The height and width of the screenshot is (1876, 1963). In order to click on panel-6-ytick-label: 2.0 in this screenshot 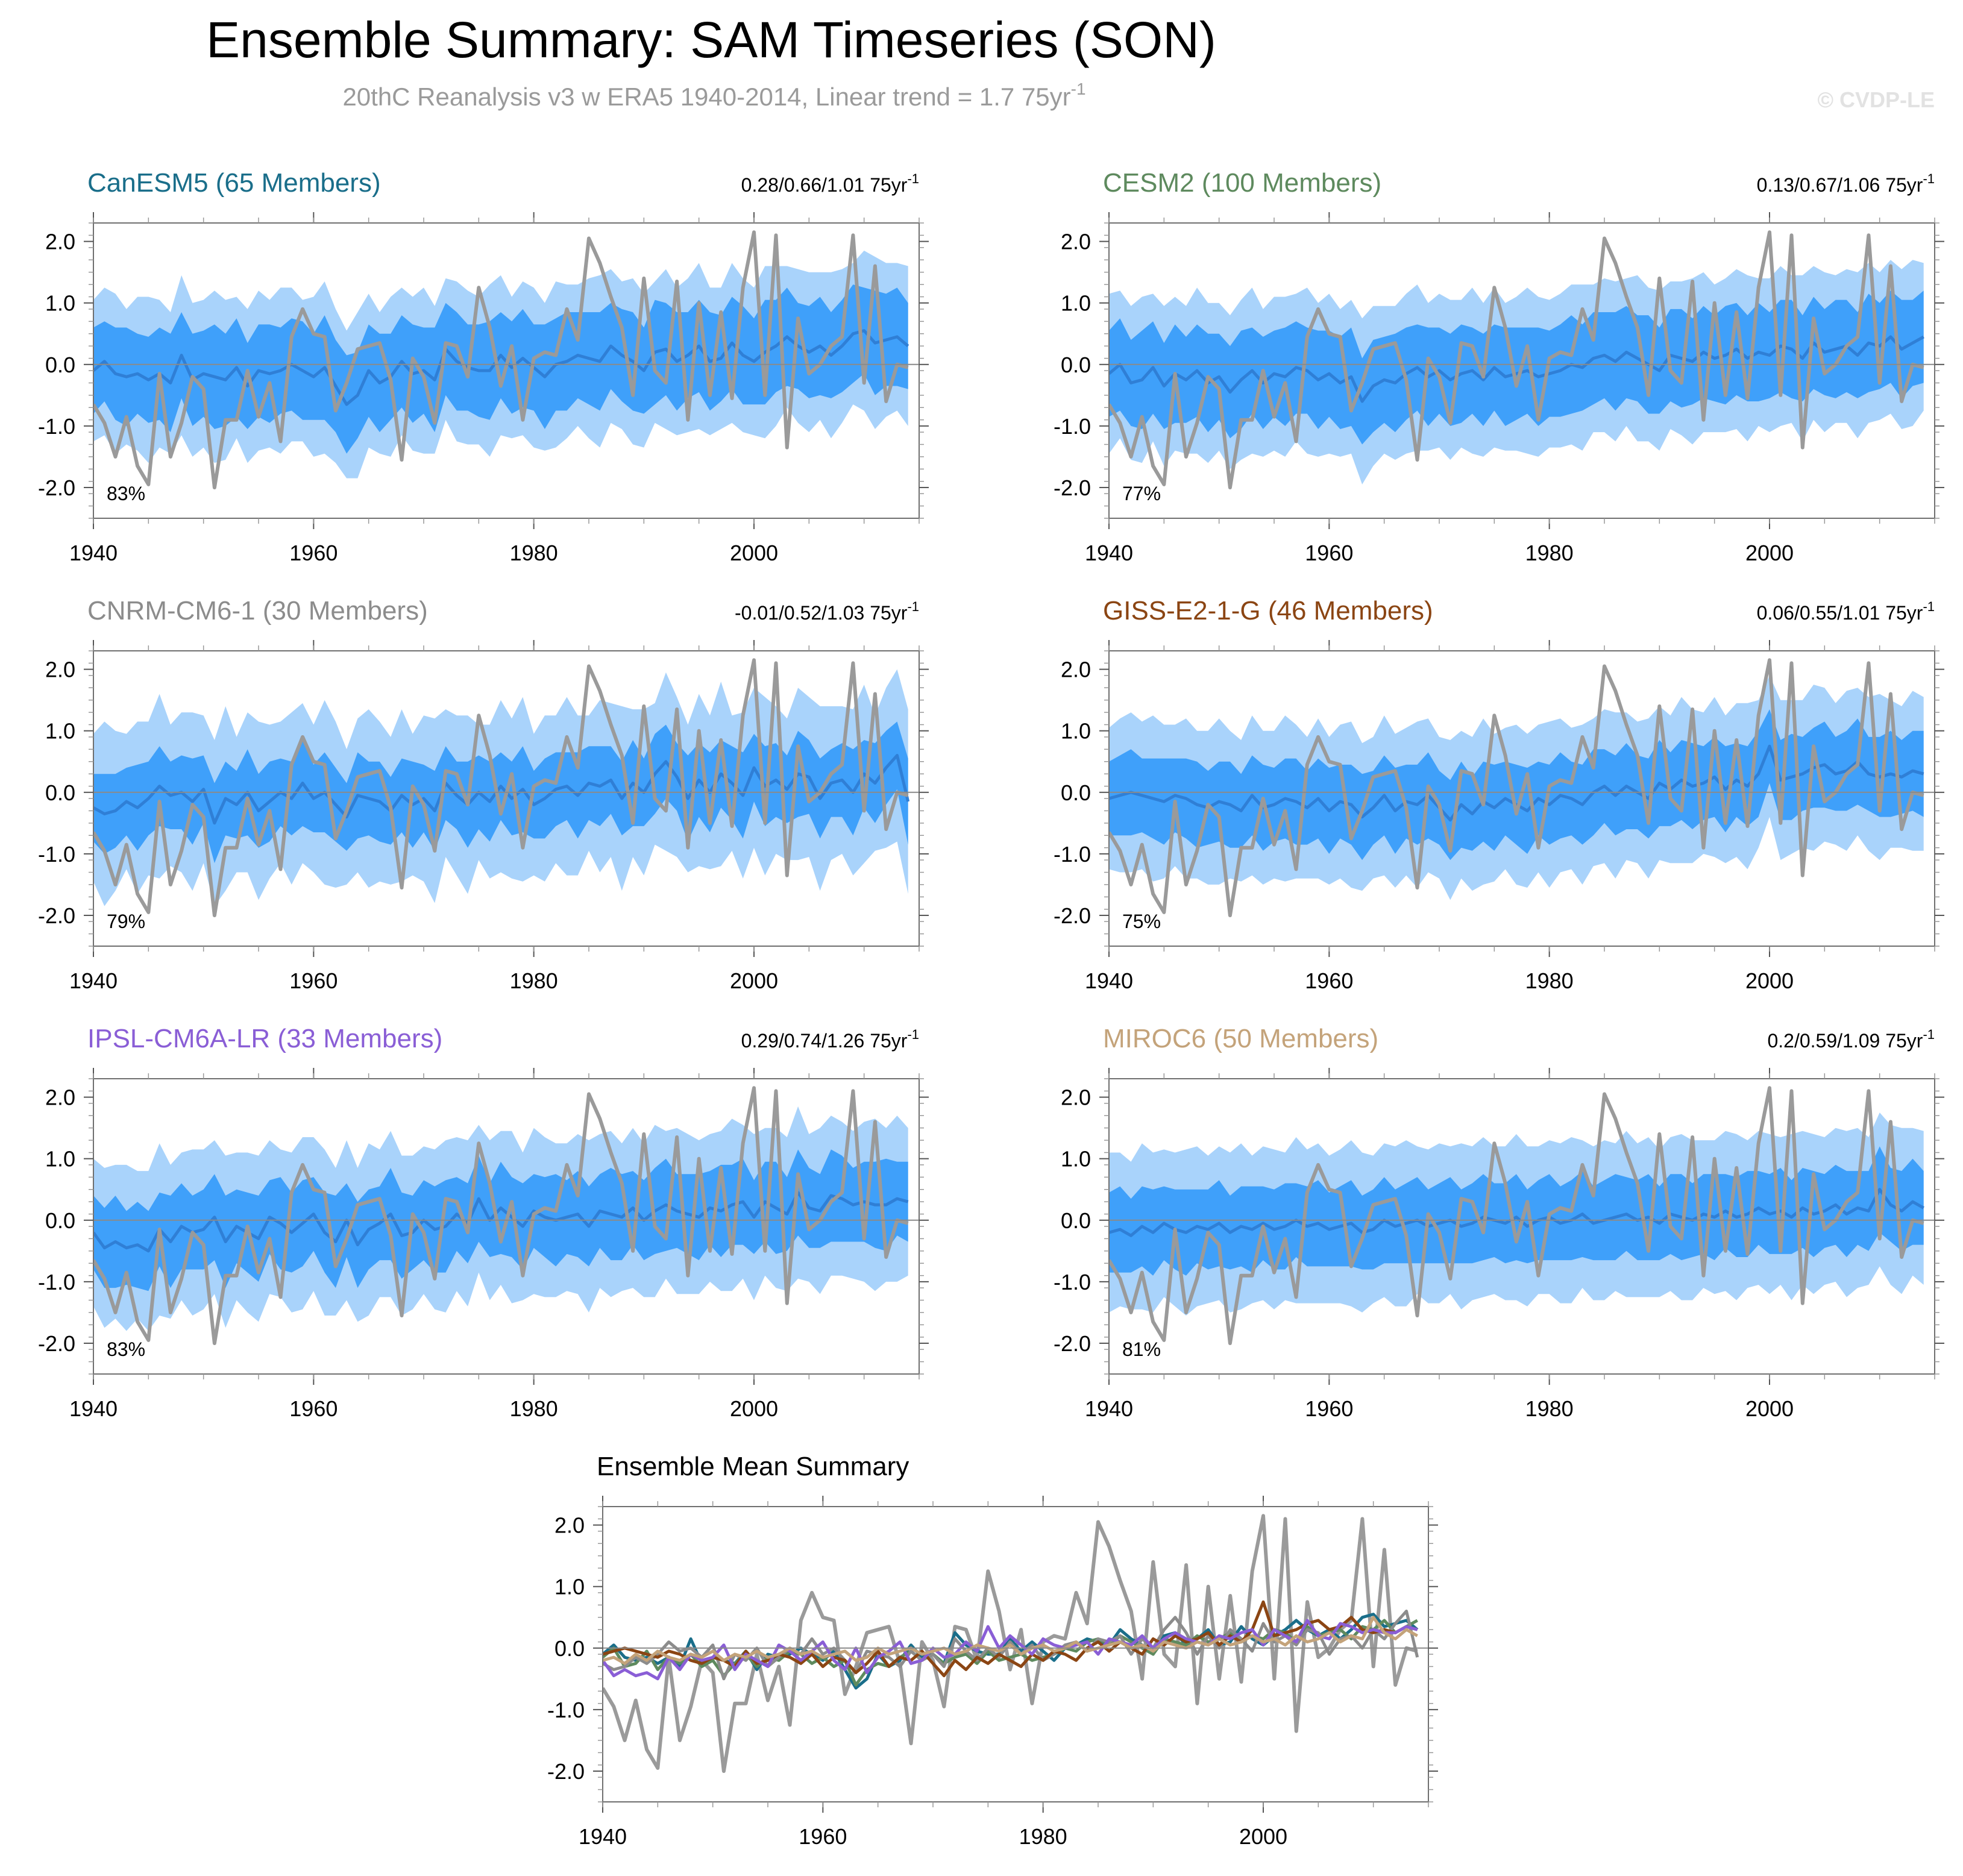, I will do `click(1076, 1097)`.